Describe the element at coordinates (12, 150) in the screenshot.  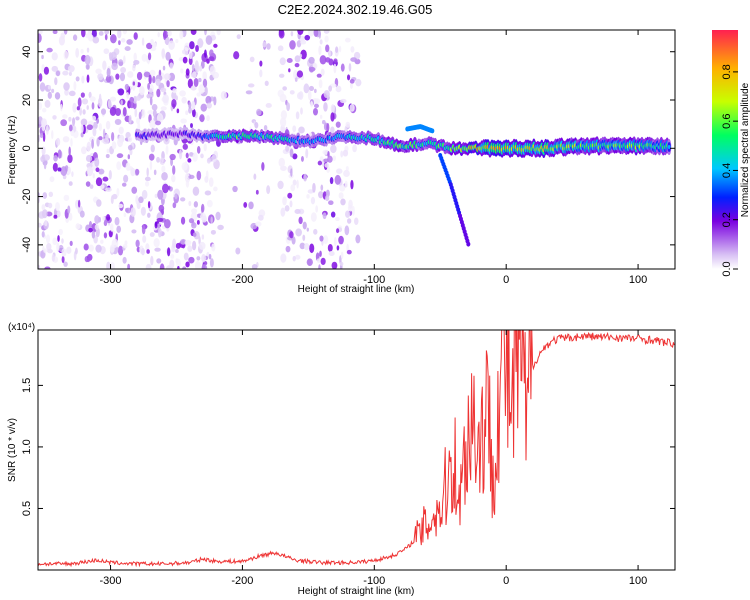
I see `spectrogram-y-label: Frequency (Hz)` at that location.